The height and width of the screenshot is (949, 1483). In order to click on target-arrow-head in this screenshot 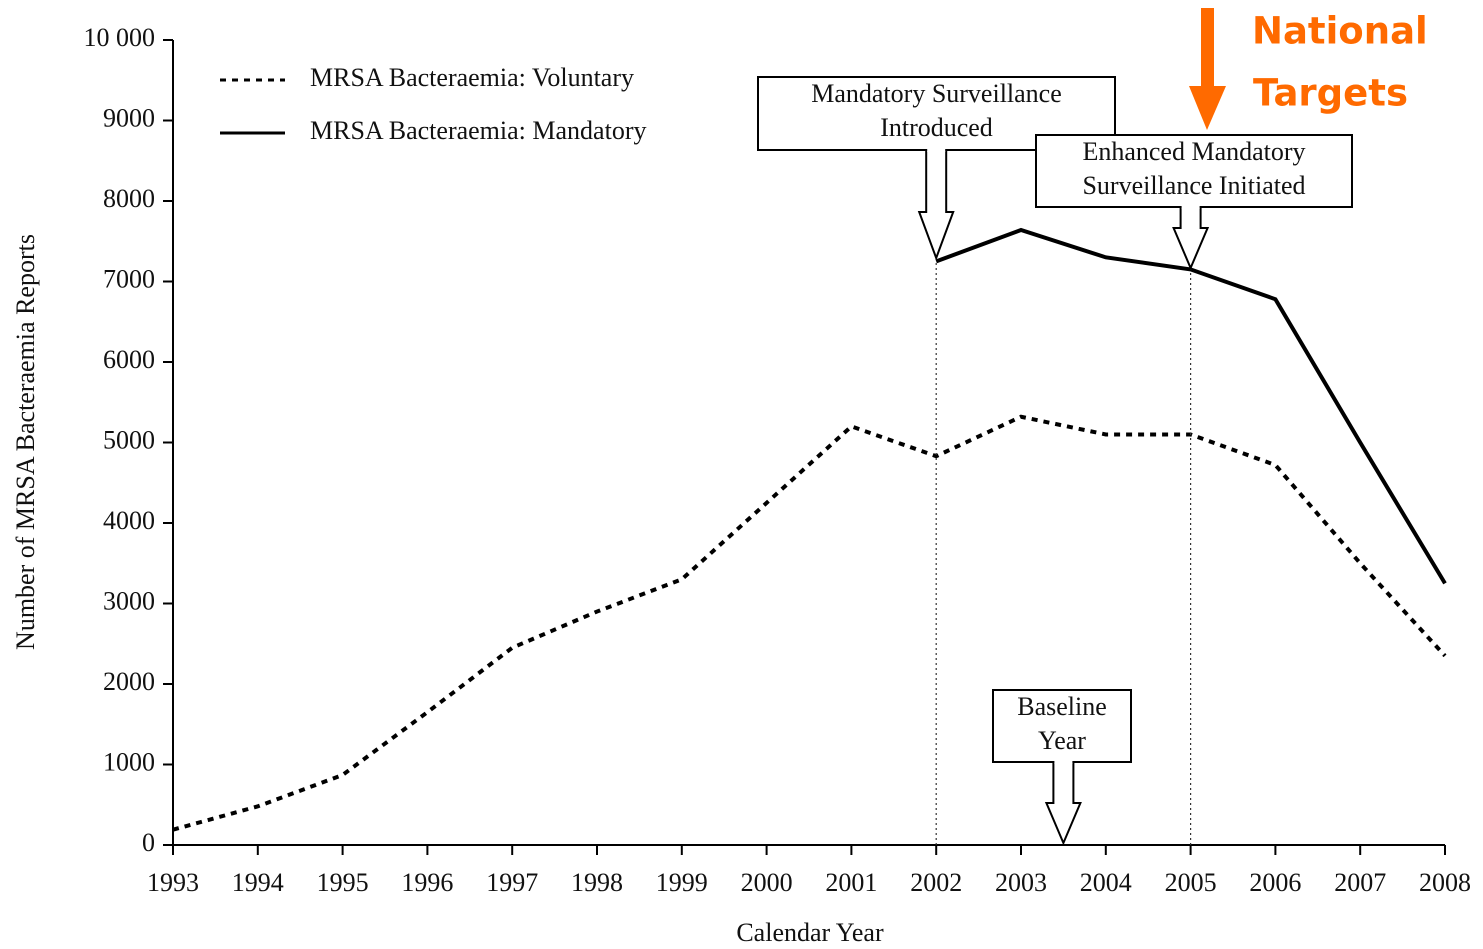, I will do `click(1207, 108)`.